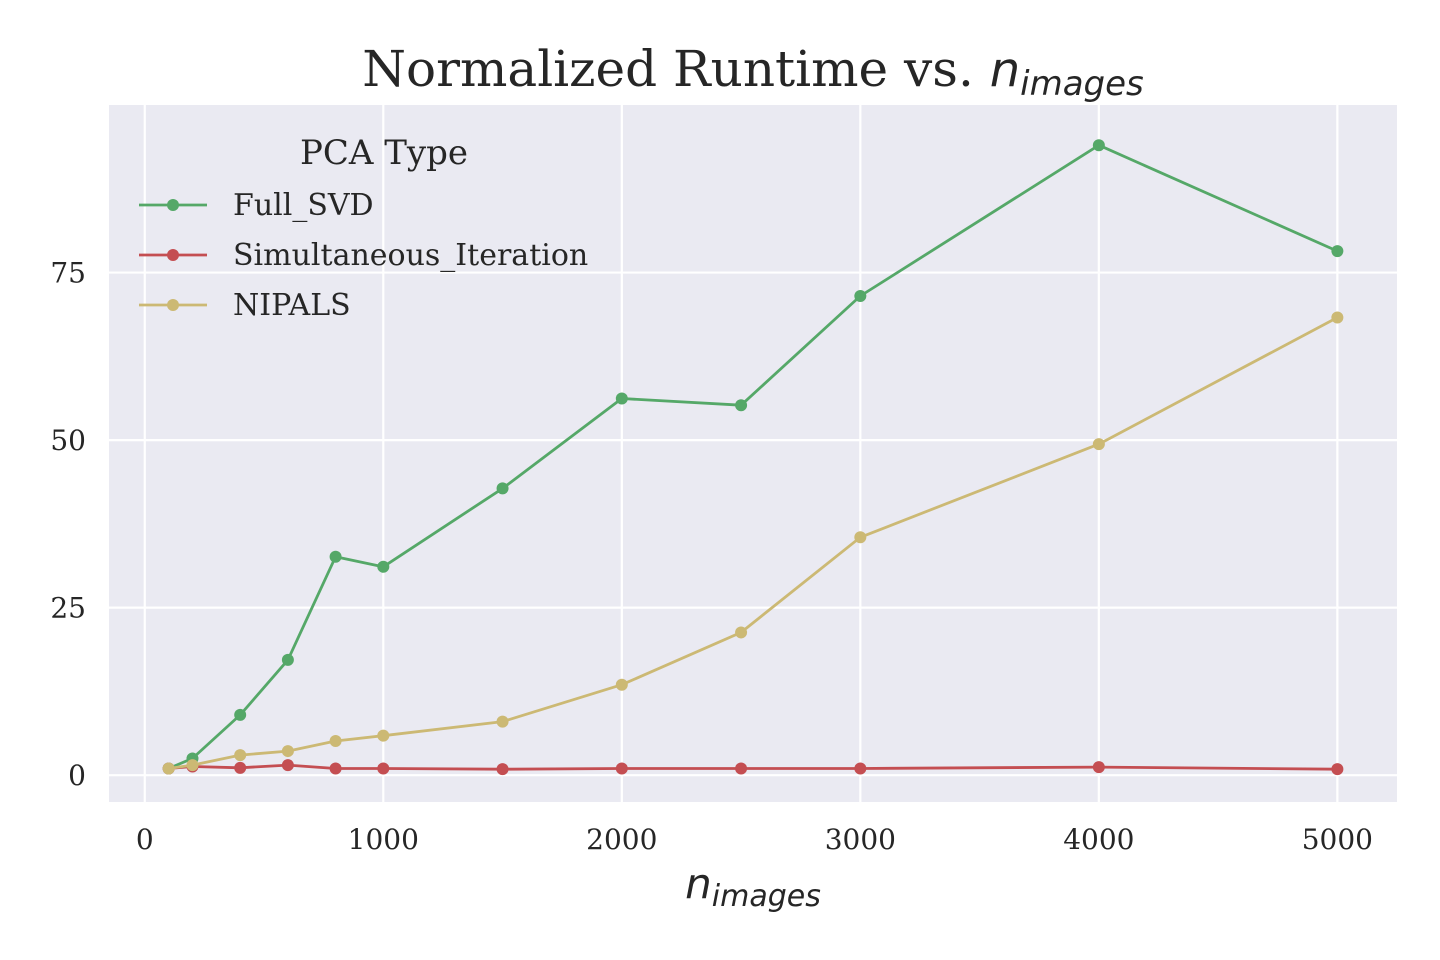 The height and width of the screenshot is (960, 1440). What do you see at coordinates (753, 767) in the screenshot?
I see `series-line` at bounding box center [753, 767].